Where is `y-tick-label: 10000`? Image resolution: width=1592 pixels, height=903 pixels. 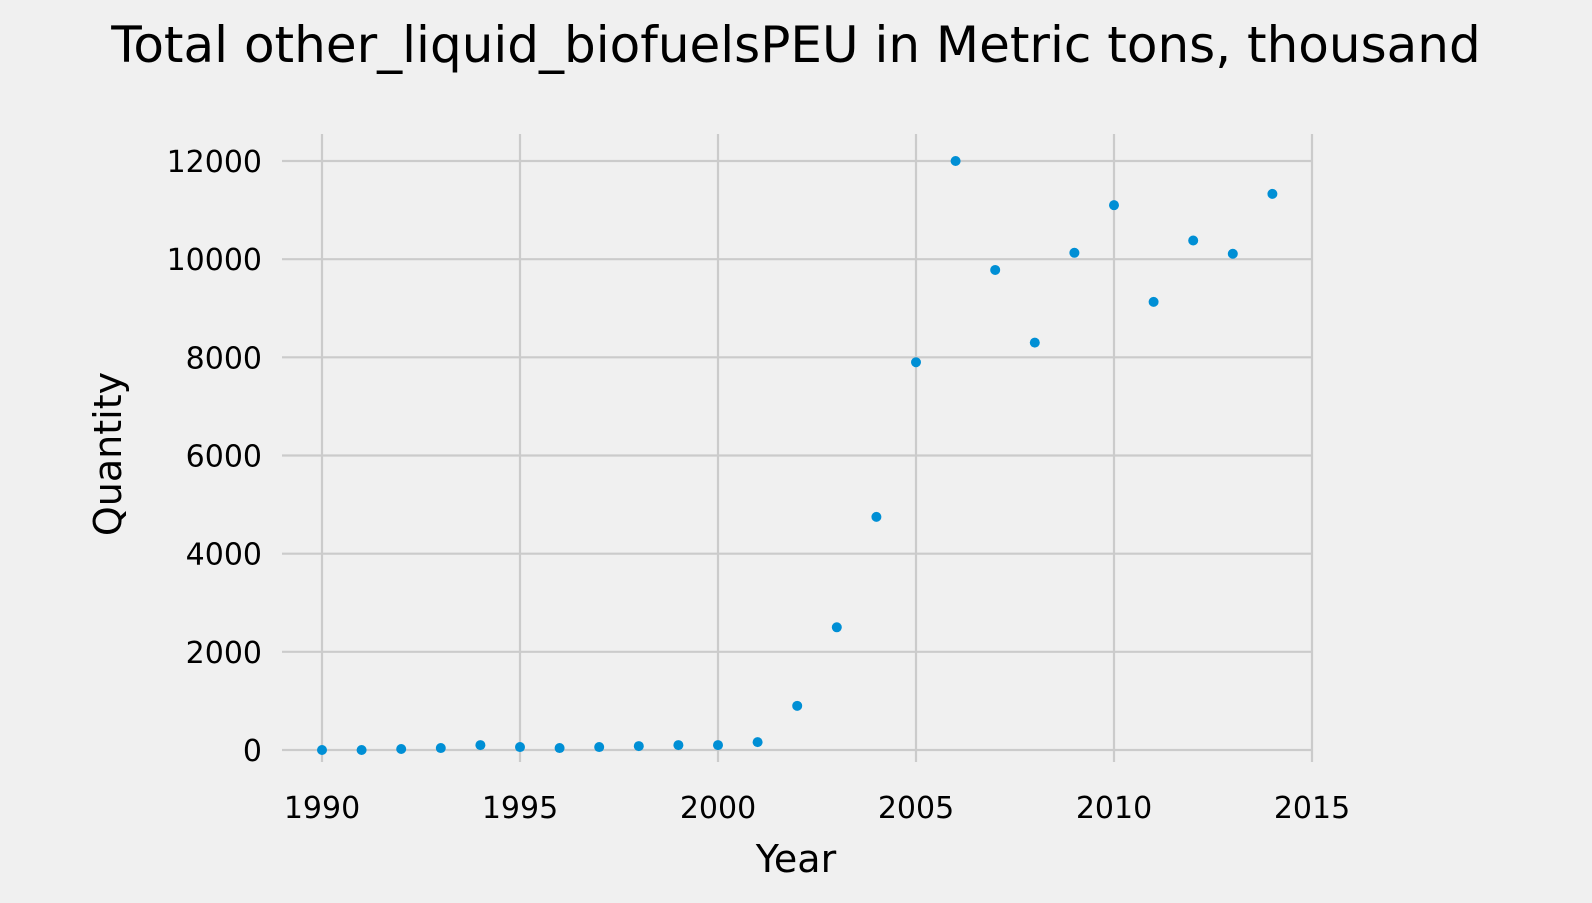 y-tick-label: 10000 is located at coordinates (214, 260).